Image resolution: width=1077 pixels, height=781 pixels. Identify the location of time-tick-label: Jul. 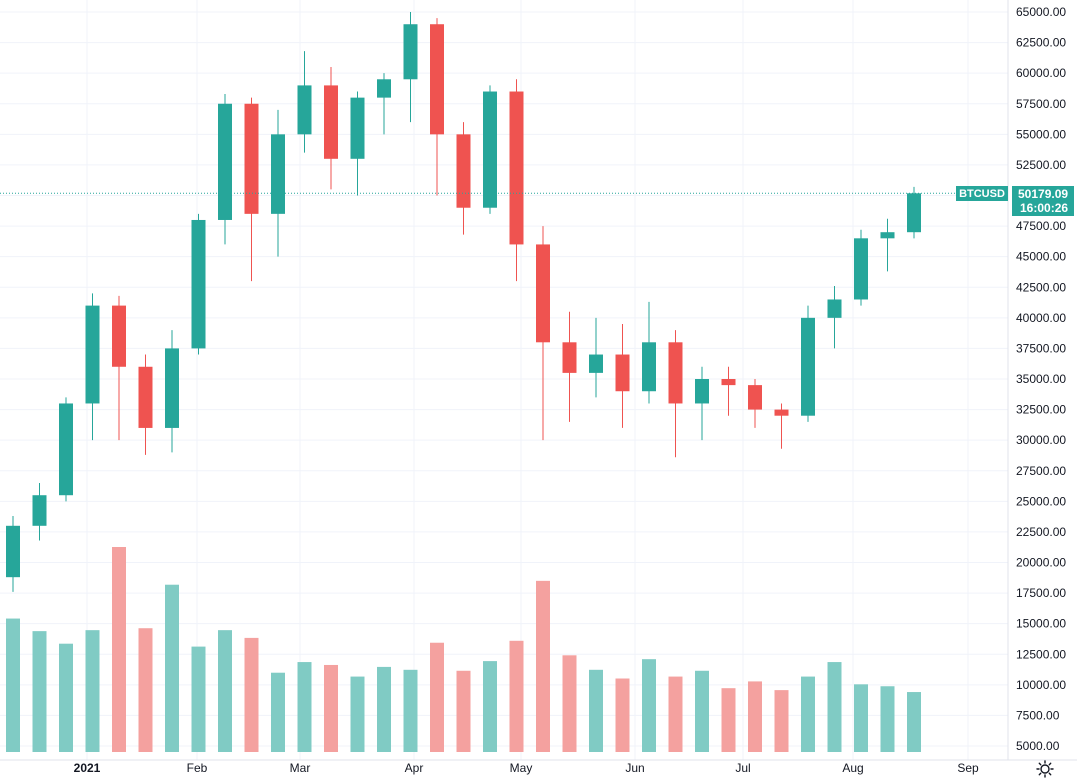
(742, 768).